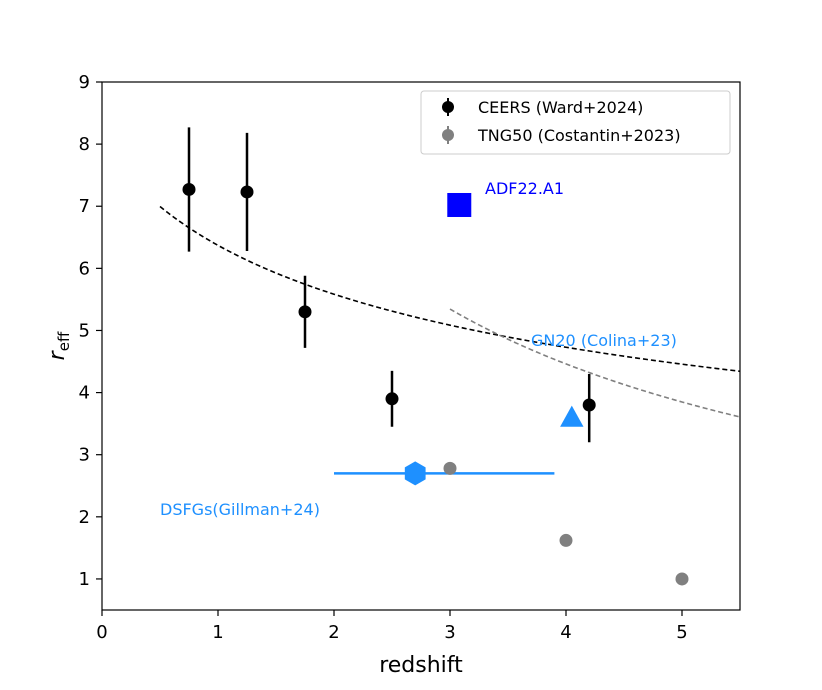 The image size is (822, 690). I want to click on annotation-gn20: GN20 (Colina+23), so click(604, 340).